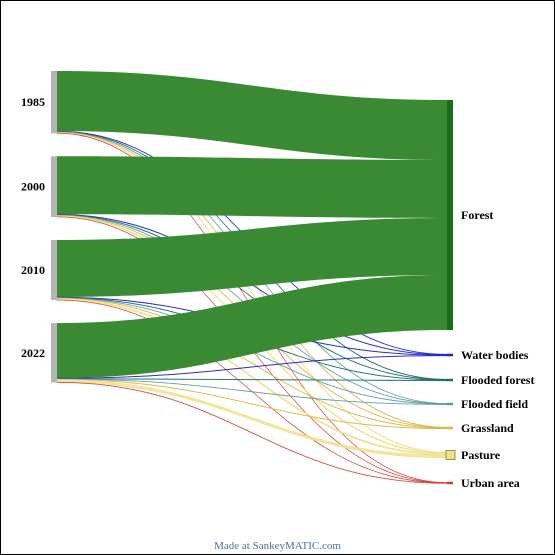  What do you see at coordinates (450, 483) in the screenshot?
I see `target-node-urban-area` at bounding box center [450, 483].